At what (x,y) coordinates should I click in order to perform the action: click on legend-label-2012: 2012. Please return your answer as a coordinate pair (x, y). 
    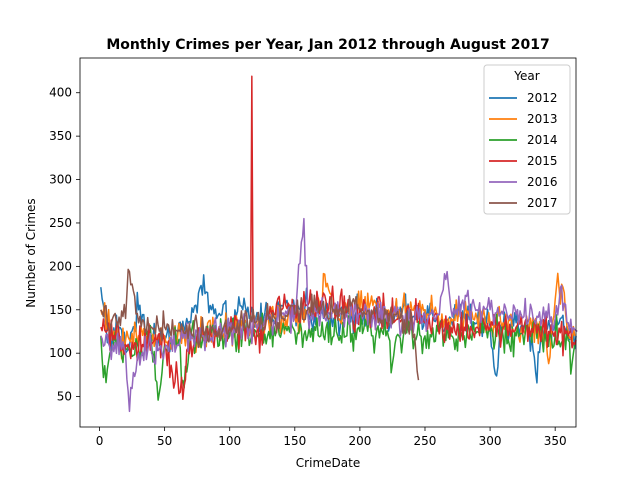
    Looking at the image, I should click on (542, 98).